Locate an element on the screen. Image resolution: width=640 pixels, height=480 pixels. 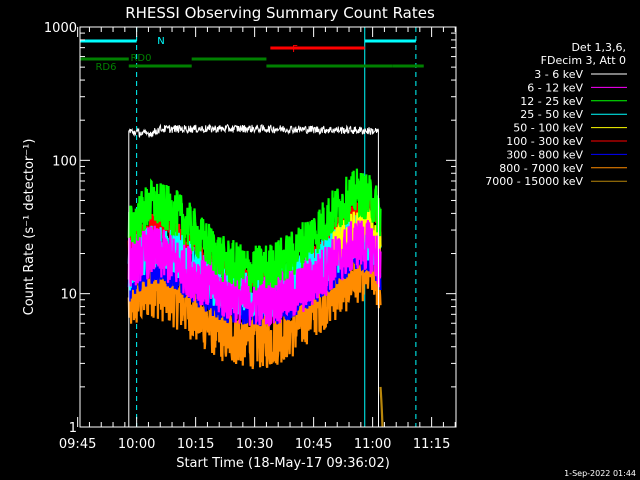
y-tick-label: 1000 is located at coordinates (60, 28).